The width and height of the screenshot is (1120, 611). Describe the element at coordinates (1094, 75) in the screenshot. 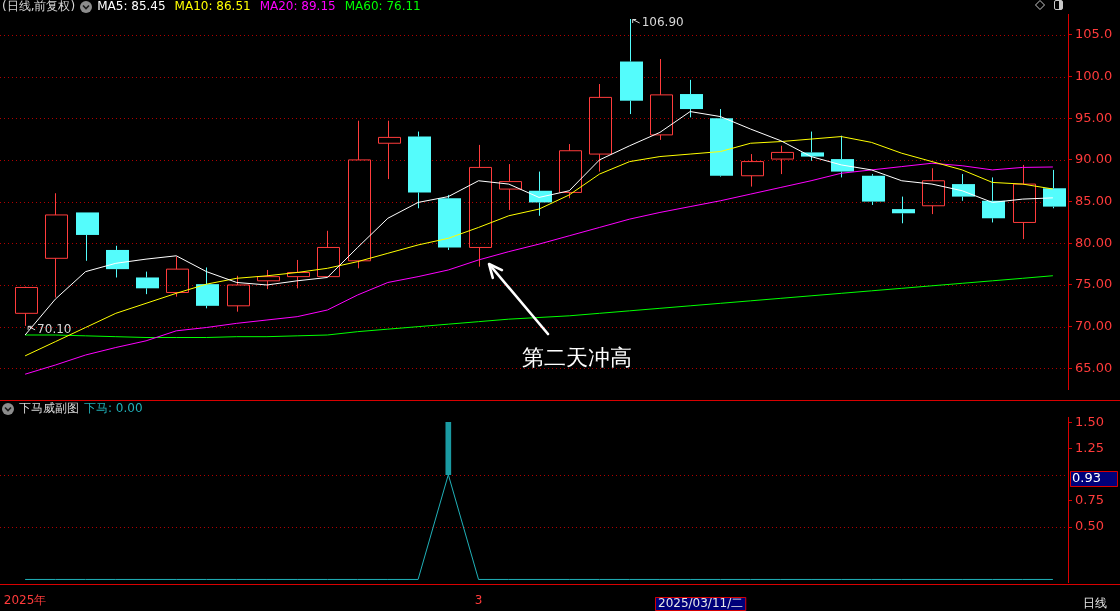

I see `y-tick-label: 100.0` at that location.